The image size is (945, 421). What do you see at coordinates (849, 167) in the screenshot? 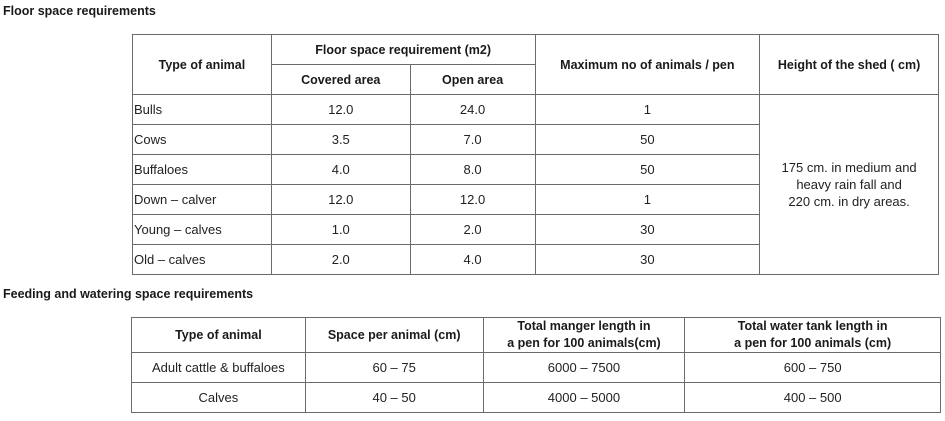
I see `shed-height-line: 175 cm. in medium and` at bounding box center [849, 167].